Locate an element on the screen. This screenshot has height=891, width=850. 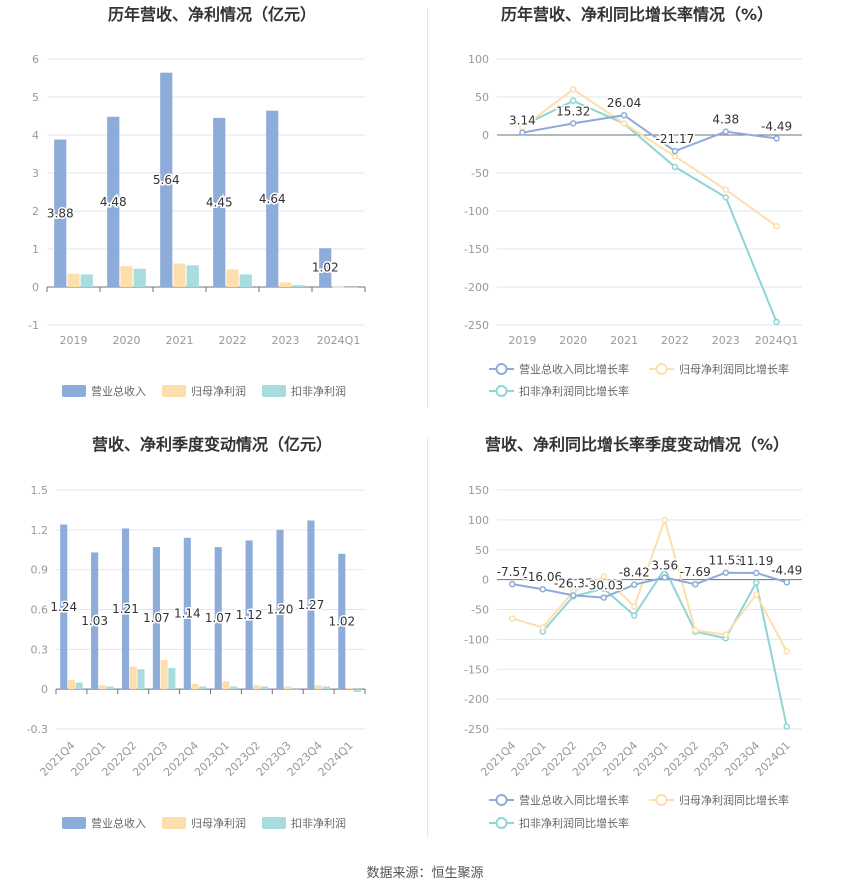
line-data-label: 11.19 is located at coordinates (756, 561).